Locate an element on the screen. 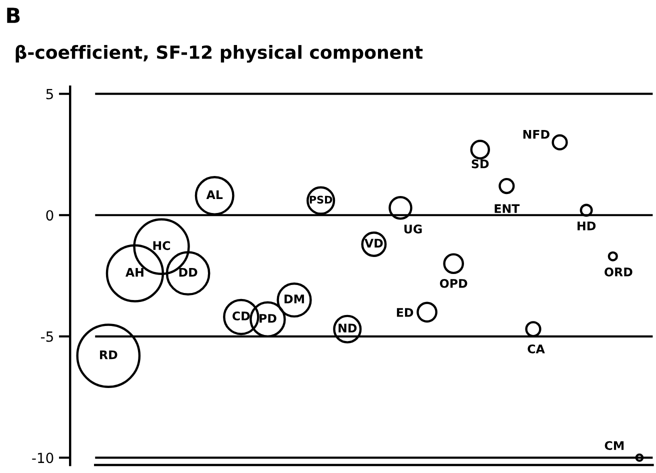  series-label: HC is located at coordinates (161, 245).